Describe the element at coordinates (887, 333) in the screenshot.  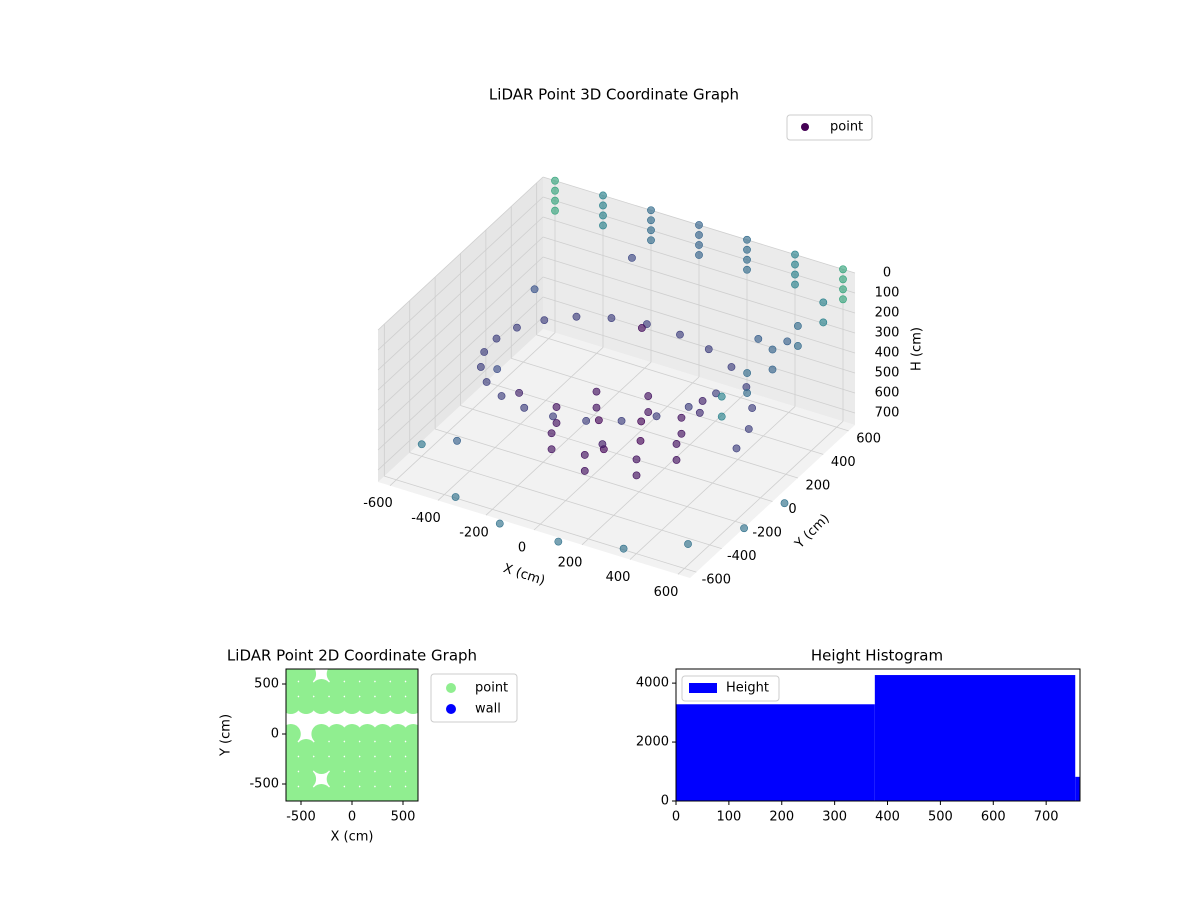
I see `z-tick-label: 300` at that location.